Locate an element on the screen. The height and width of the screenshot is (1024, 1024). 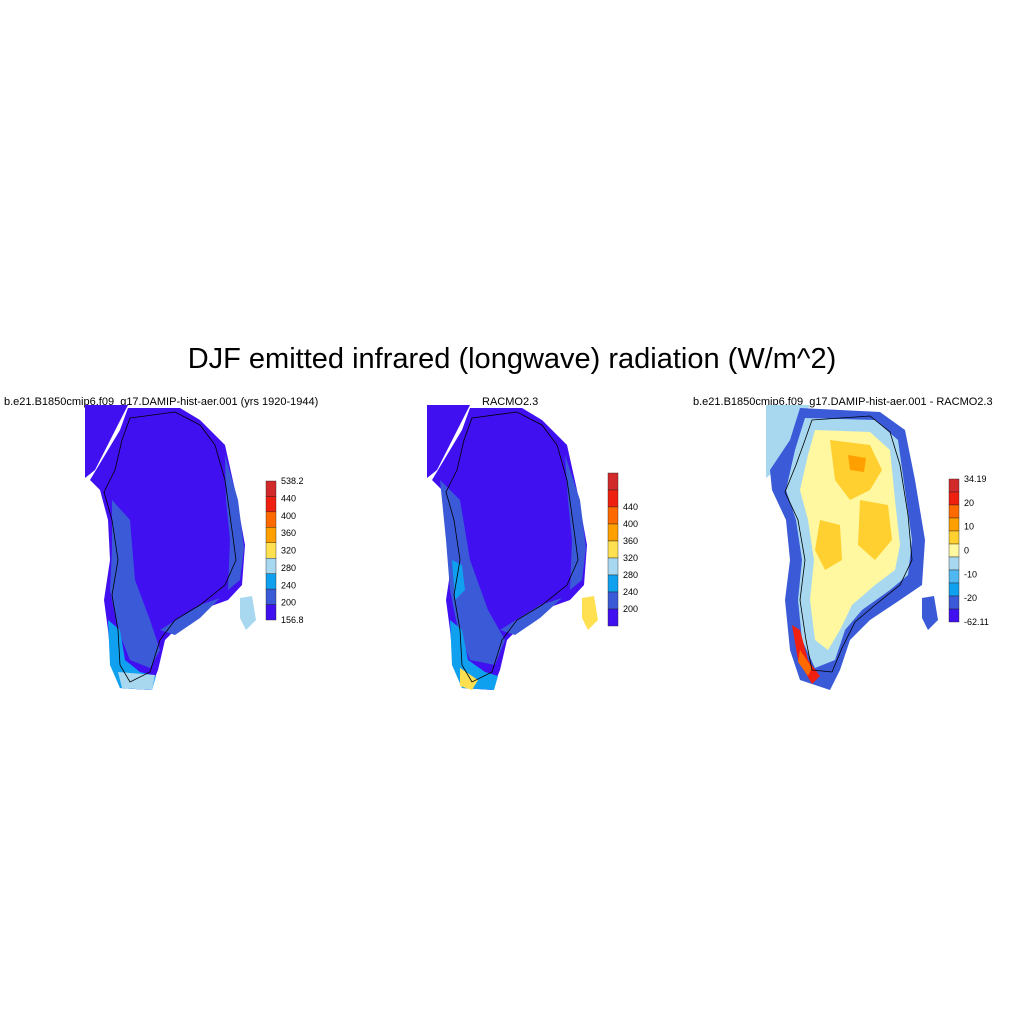
panel-2-coastline is located at coordinates (512, 547).